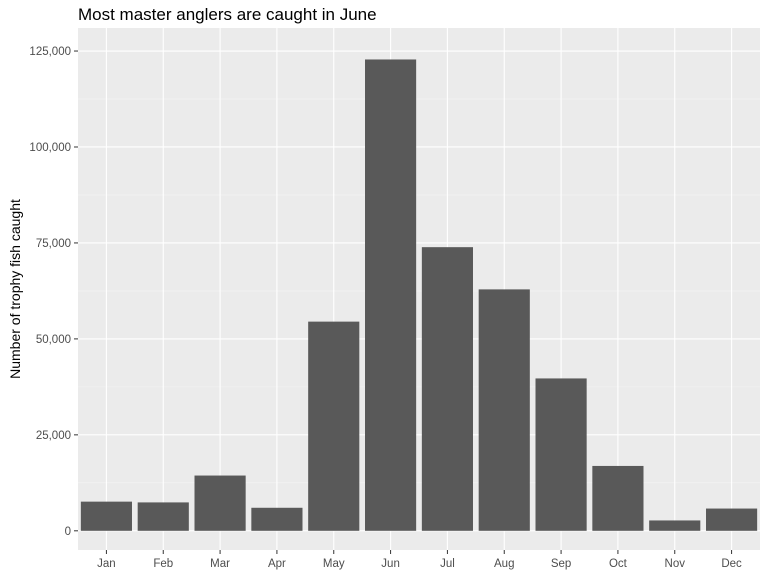 Image resolution: width=768 pixels, height=576 pixels. I want to click on bar-aug, so click(504, 410).